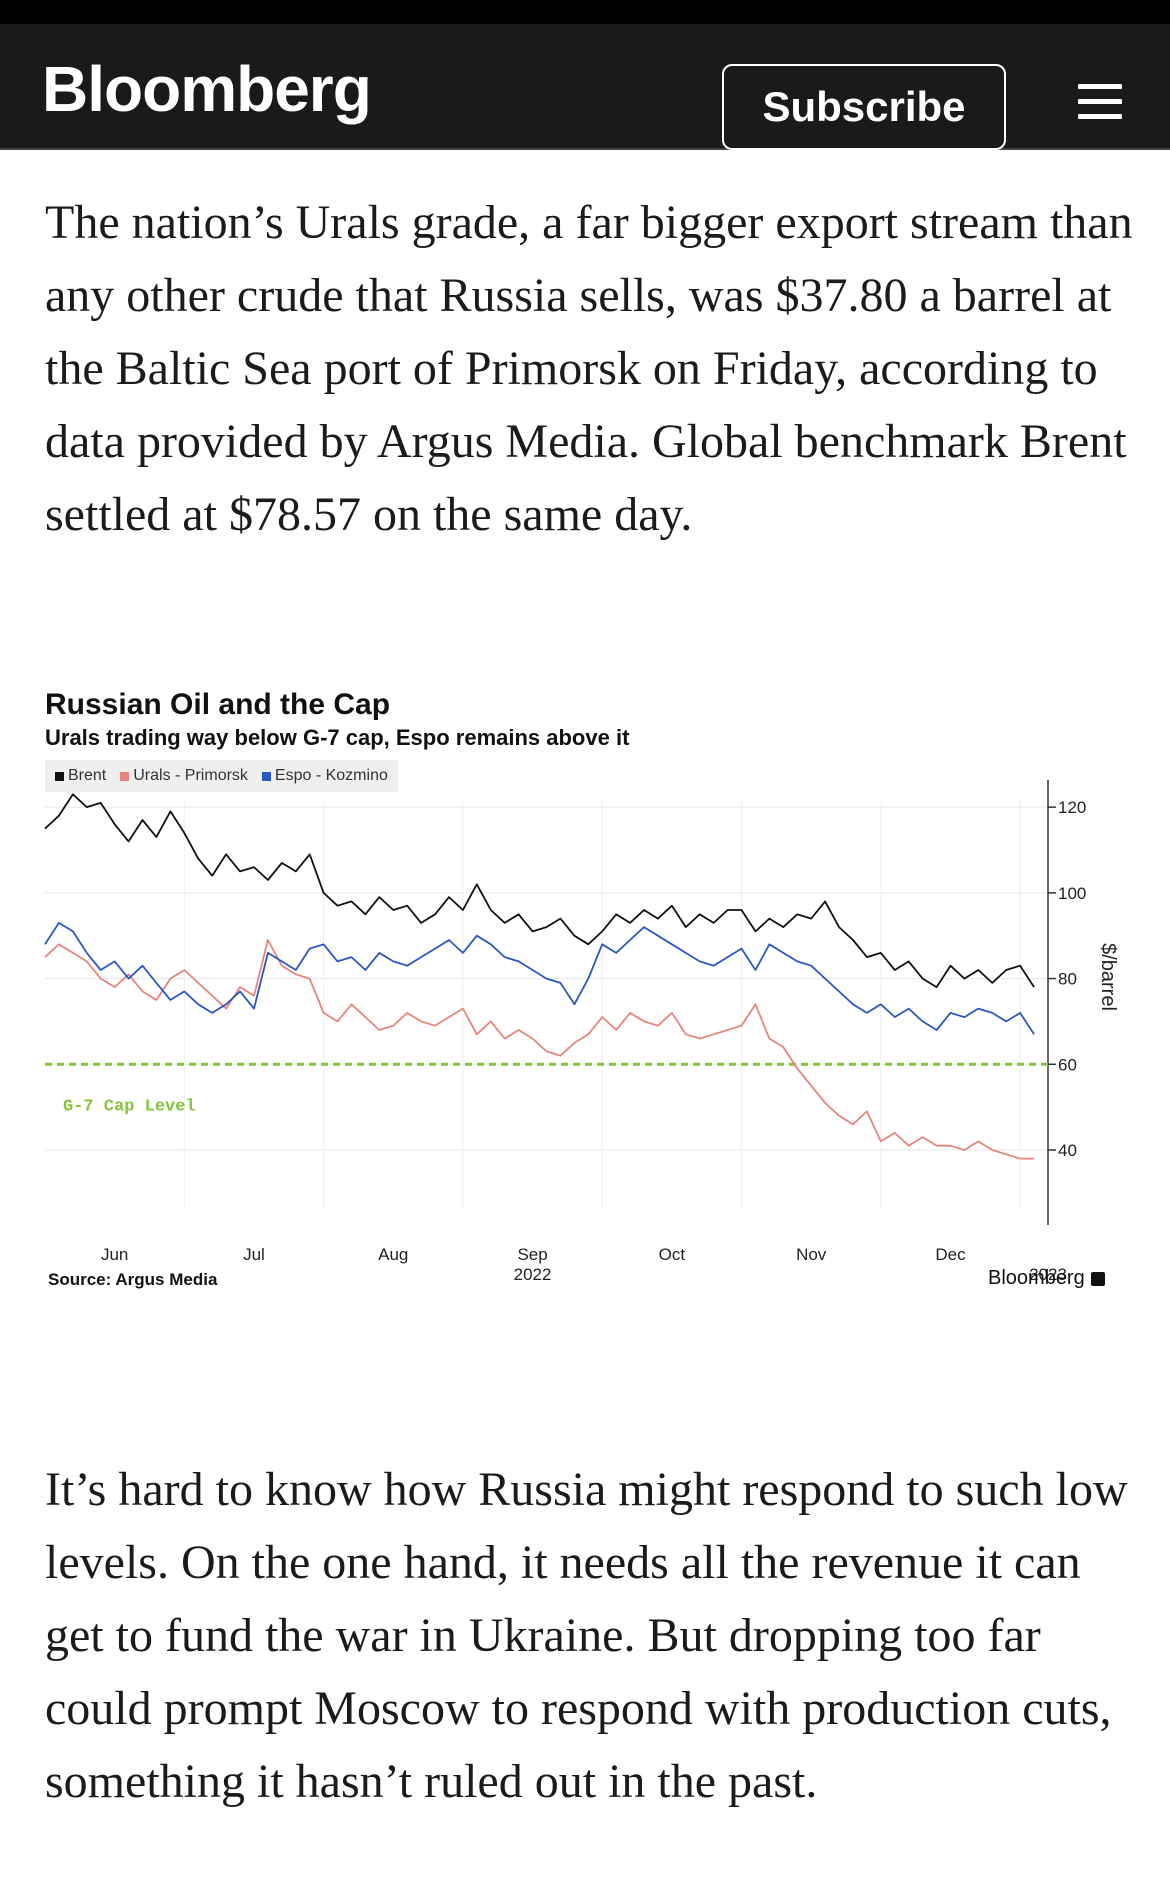  I want to click on y-tick-label: 40, so click(1067, 1150).